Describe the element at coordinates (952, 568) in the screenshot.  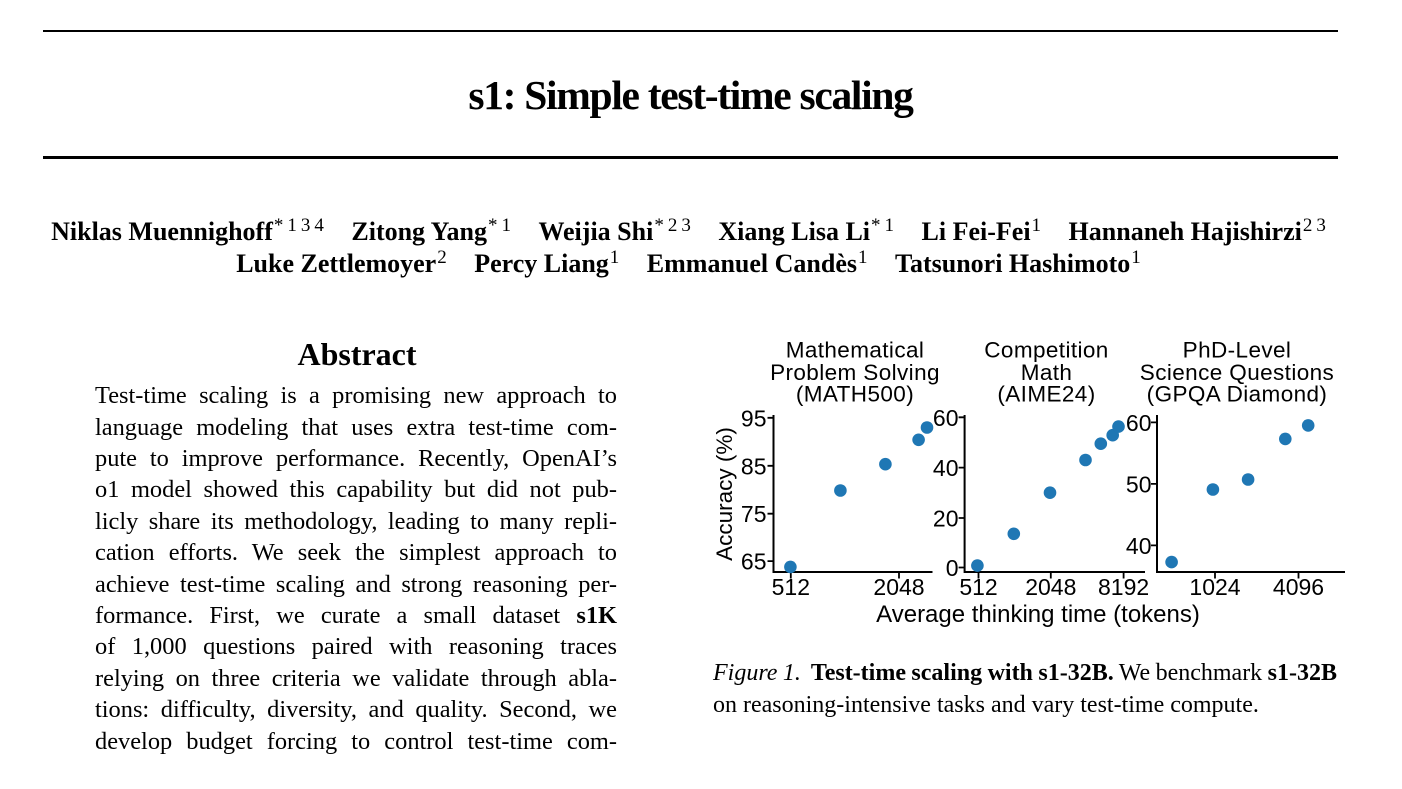
I see `svg-text: 0` at that location.